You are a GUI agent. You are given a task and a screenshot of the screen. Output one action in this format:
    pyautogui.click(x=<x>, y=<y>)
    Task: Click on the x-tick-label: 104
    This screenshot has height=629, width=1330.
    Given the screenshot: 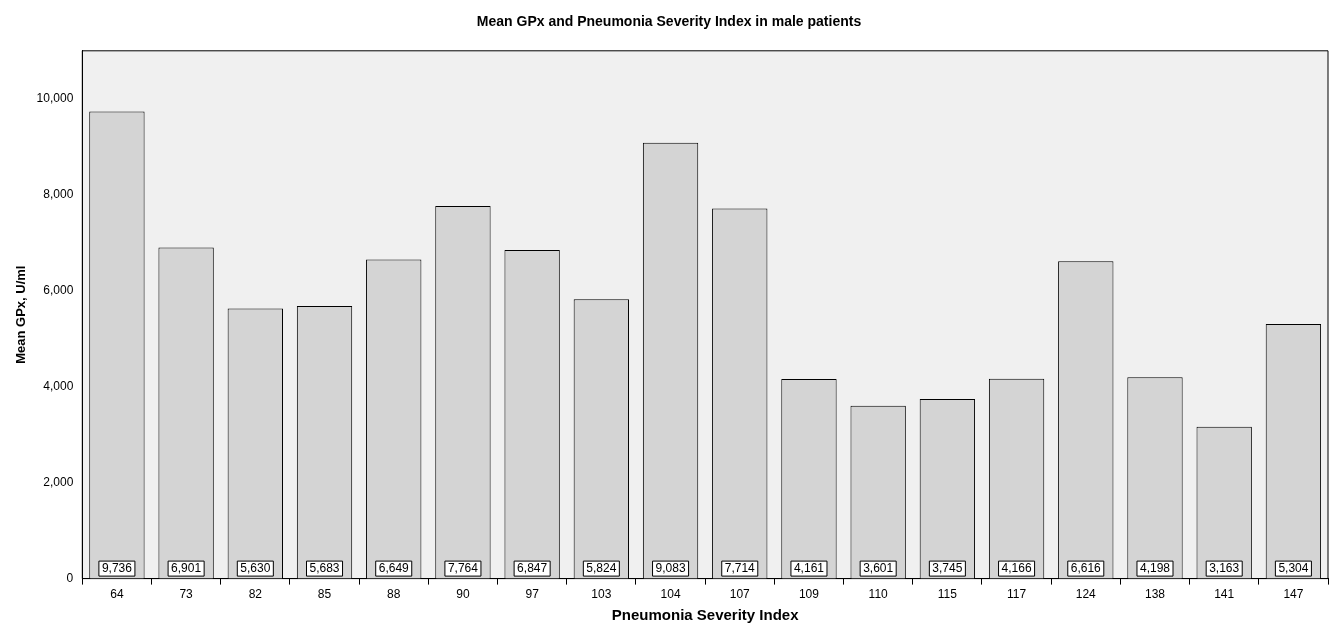 What is the action you would take?
    pyautogui.click(x=670, y=594)
    